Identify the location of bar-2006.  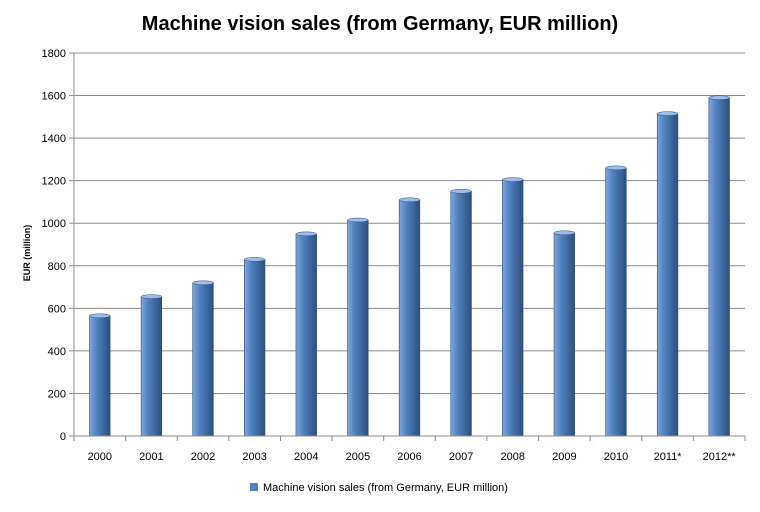
(409, 318).